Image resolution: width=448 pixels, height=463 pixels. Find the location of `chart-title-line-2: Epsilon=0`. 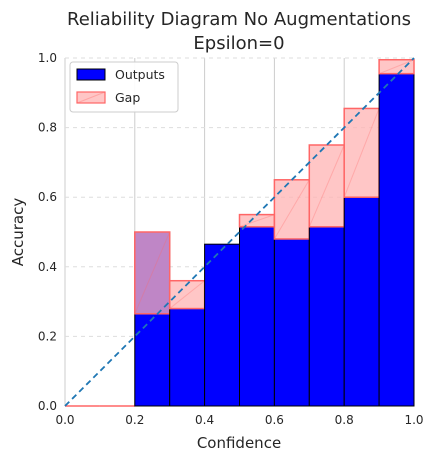

chart-title-line-2: Epsilon=0 is located at coordinates (238, 43).